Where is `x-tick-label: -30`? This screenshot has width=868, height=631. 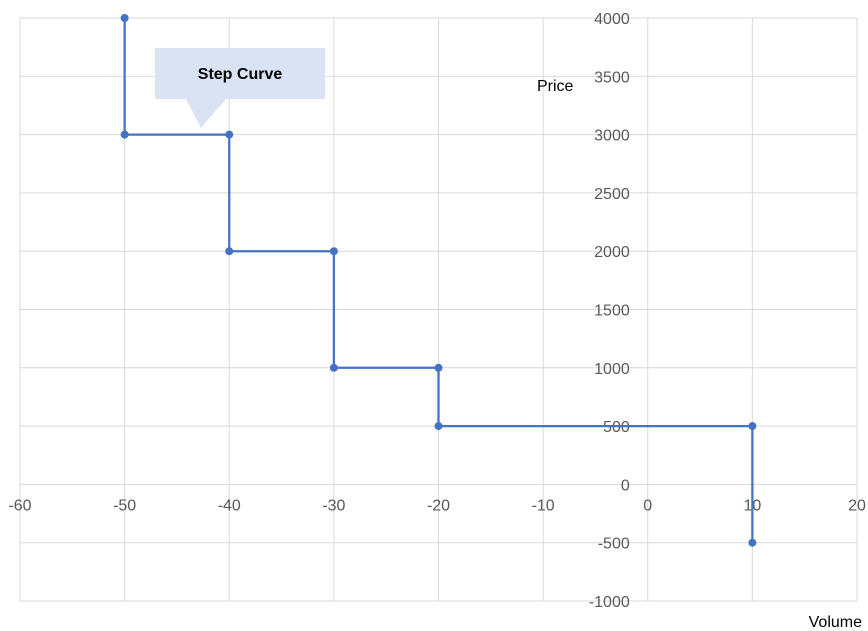 x-tick-label: -30 is located at coordinates (333, 505).